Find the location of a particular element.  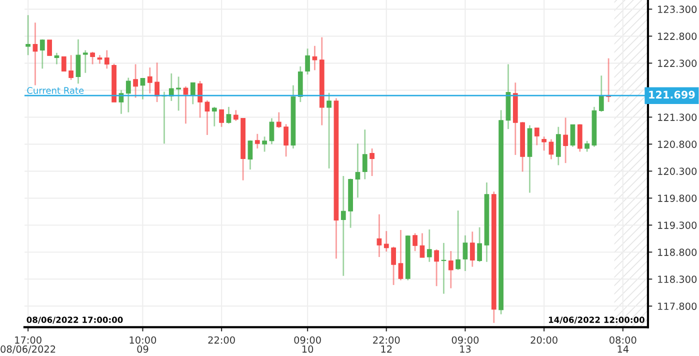

y-tick-label: 120.800 is located at coordinates (677, 144).